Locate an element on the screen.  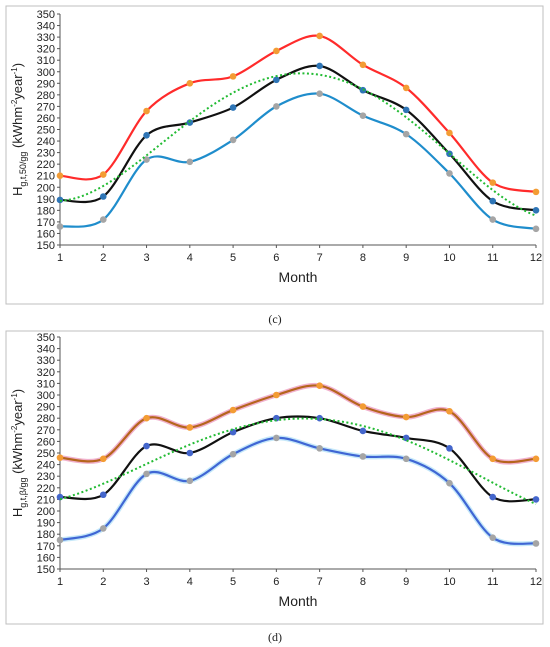
series-line-halo is located at coordinates (298, 423).